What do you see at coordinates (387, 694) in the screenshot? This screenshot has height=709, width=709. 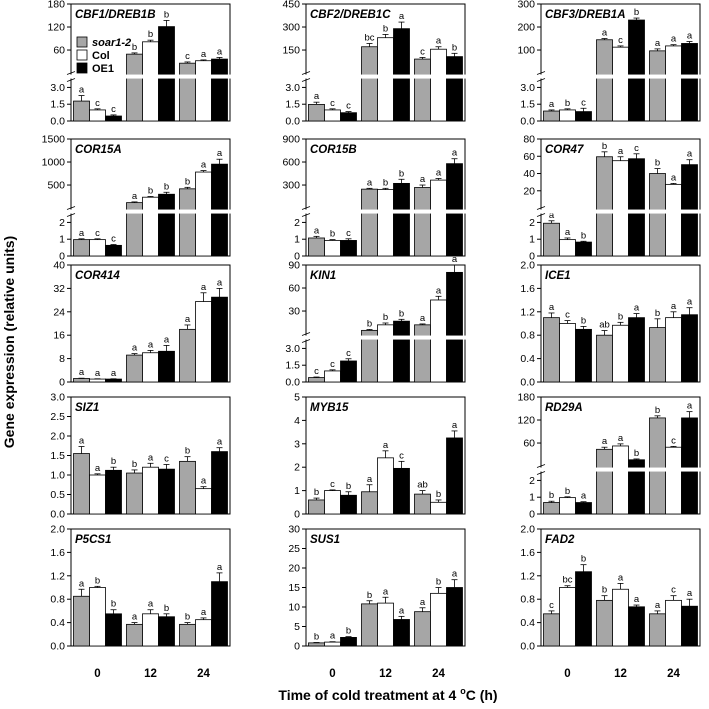 I see `x-axis-label: Time of cold treatment at 4 oC (h)` at bounding box center [387, 694].